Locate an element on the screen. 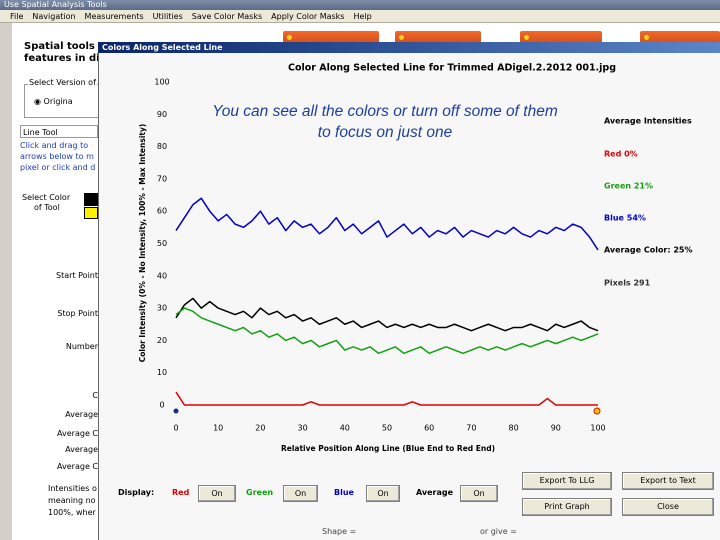 This screenshot has width=720, height=540. x-tick-label: 100 is located at coordinates (597, 428).